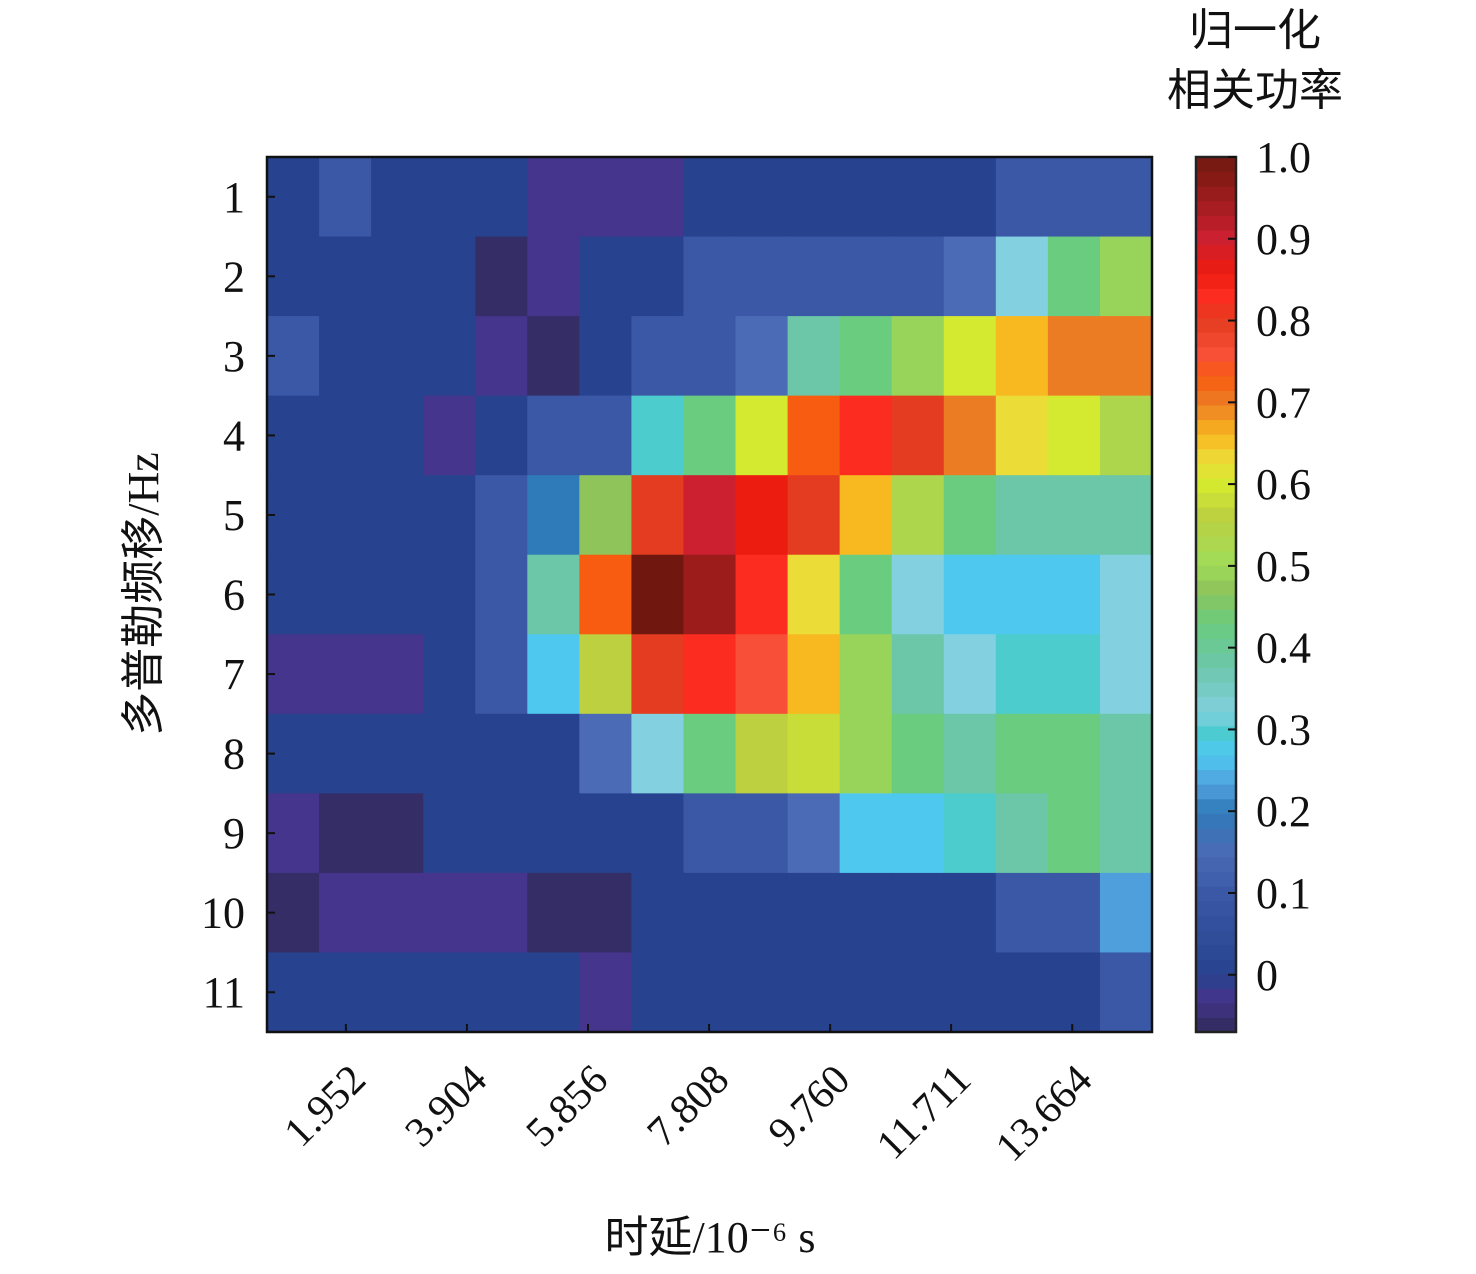 The width and height of the screenshot is (1476, 1274). I want to click on x-axis-label: 时延/10⁻⁶ s, so click(710, 1237).